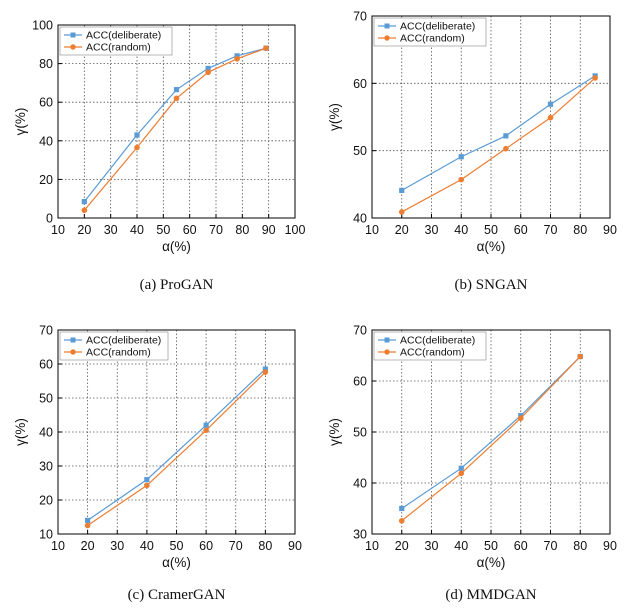  Describe the element at coordinates (178, 225) in the screenshot. I see `x-ticks: 10 20 30 40 50 60 70 80 90 100` at that location.